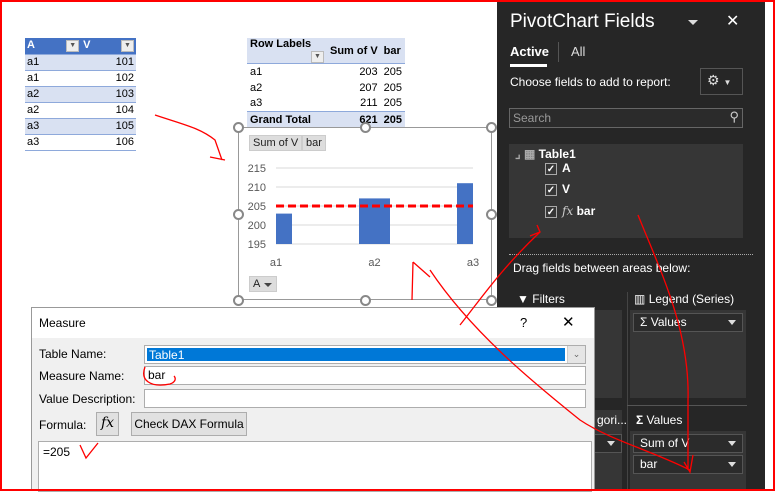 This screenshot has height=492, width=775. I want to click on sum-of-v-field-button: Sum of V, so click(276, 143).